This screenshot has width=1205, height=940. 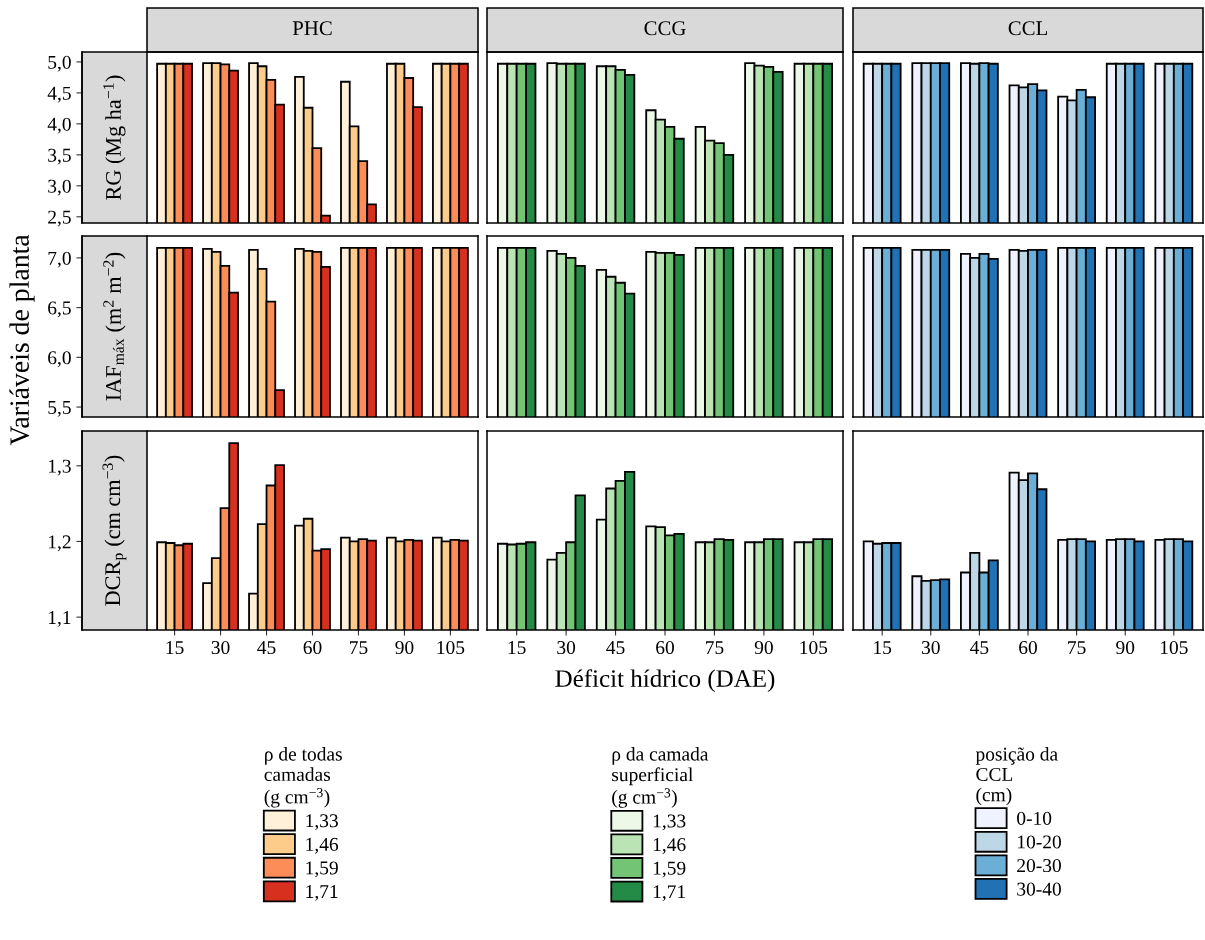 I want to click on y-tick-label: 1,1, so click(x=59, y=619).